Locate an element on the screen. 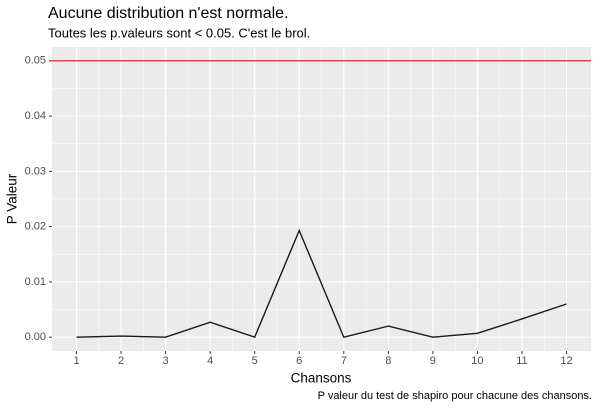  y-tick-label: 0.00 is located at coordinates (35, 337).